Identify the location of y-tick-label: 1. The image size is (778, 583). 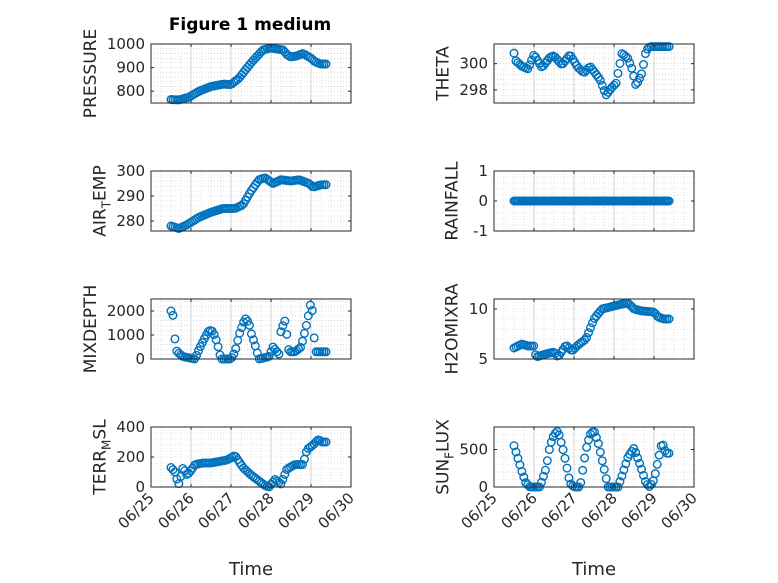
(483, 171).